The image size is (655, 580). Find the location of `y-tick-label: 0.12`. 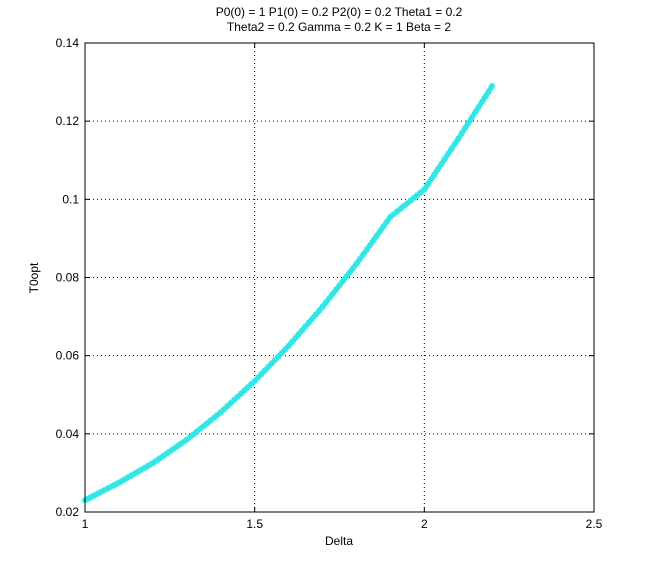

y-tick-label: 0.12 is located at coordinates (68, 121).